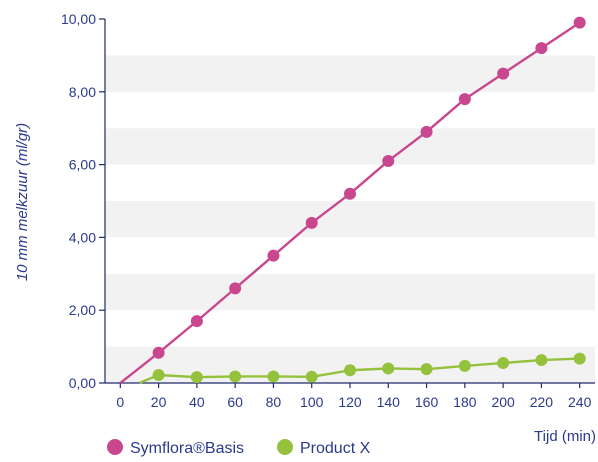  What do you see at coordinates (427, 402) in the screenshot?
I see `x-tick-label: 160` at bounding box center [427, 402].